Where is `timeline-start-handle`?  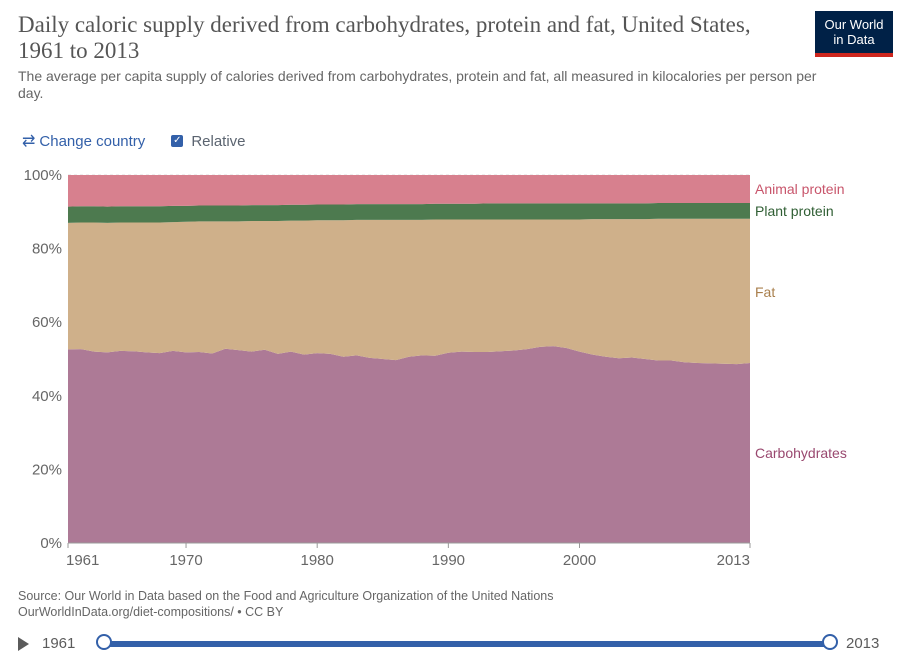 timeline-start-handle is located at coordinates (104, 642).